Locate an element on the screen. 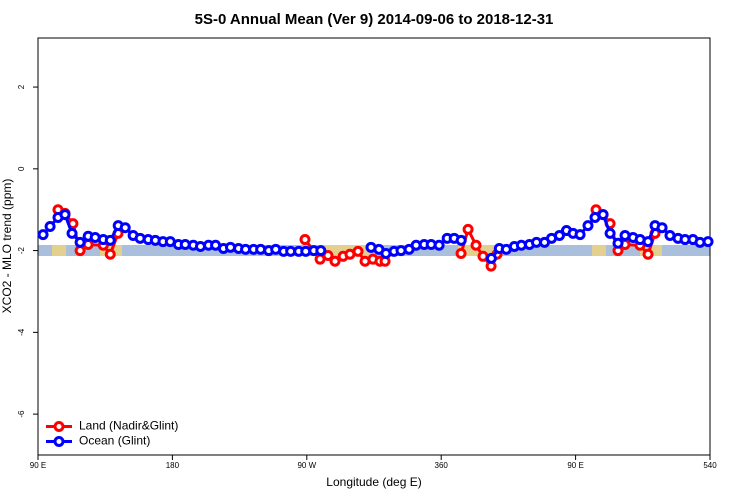 This screenshot has width=750, height=500. y-tick-label: -4 is located at coordinates (21, 332).